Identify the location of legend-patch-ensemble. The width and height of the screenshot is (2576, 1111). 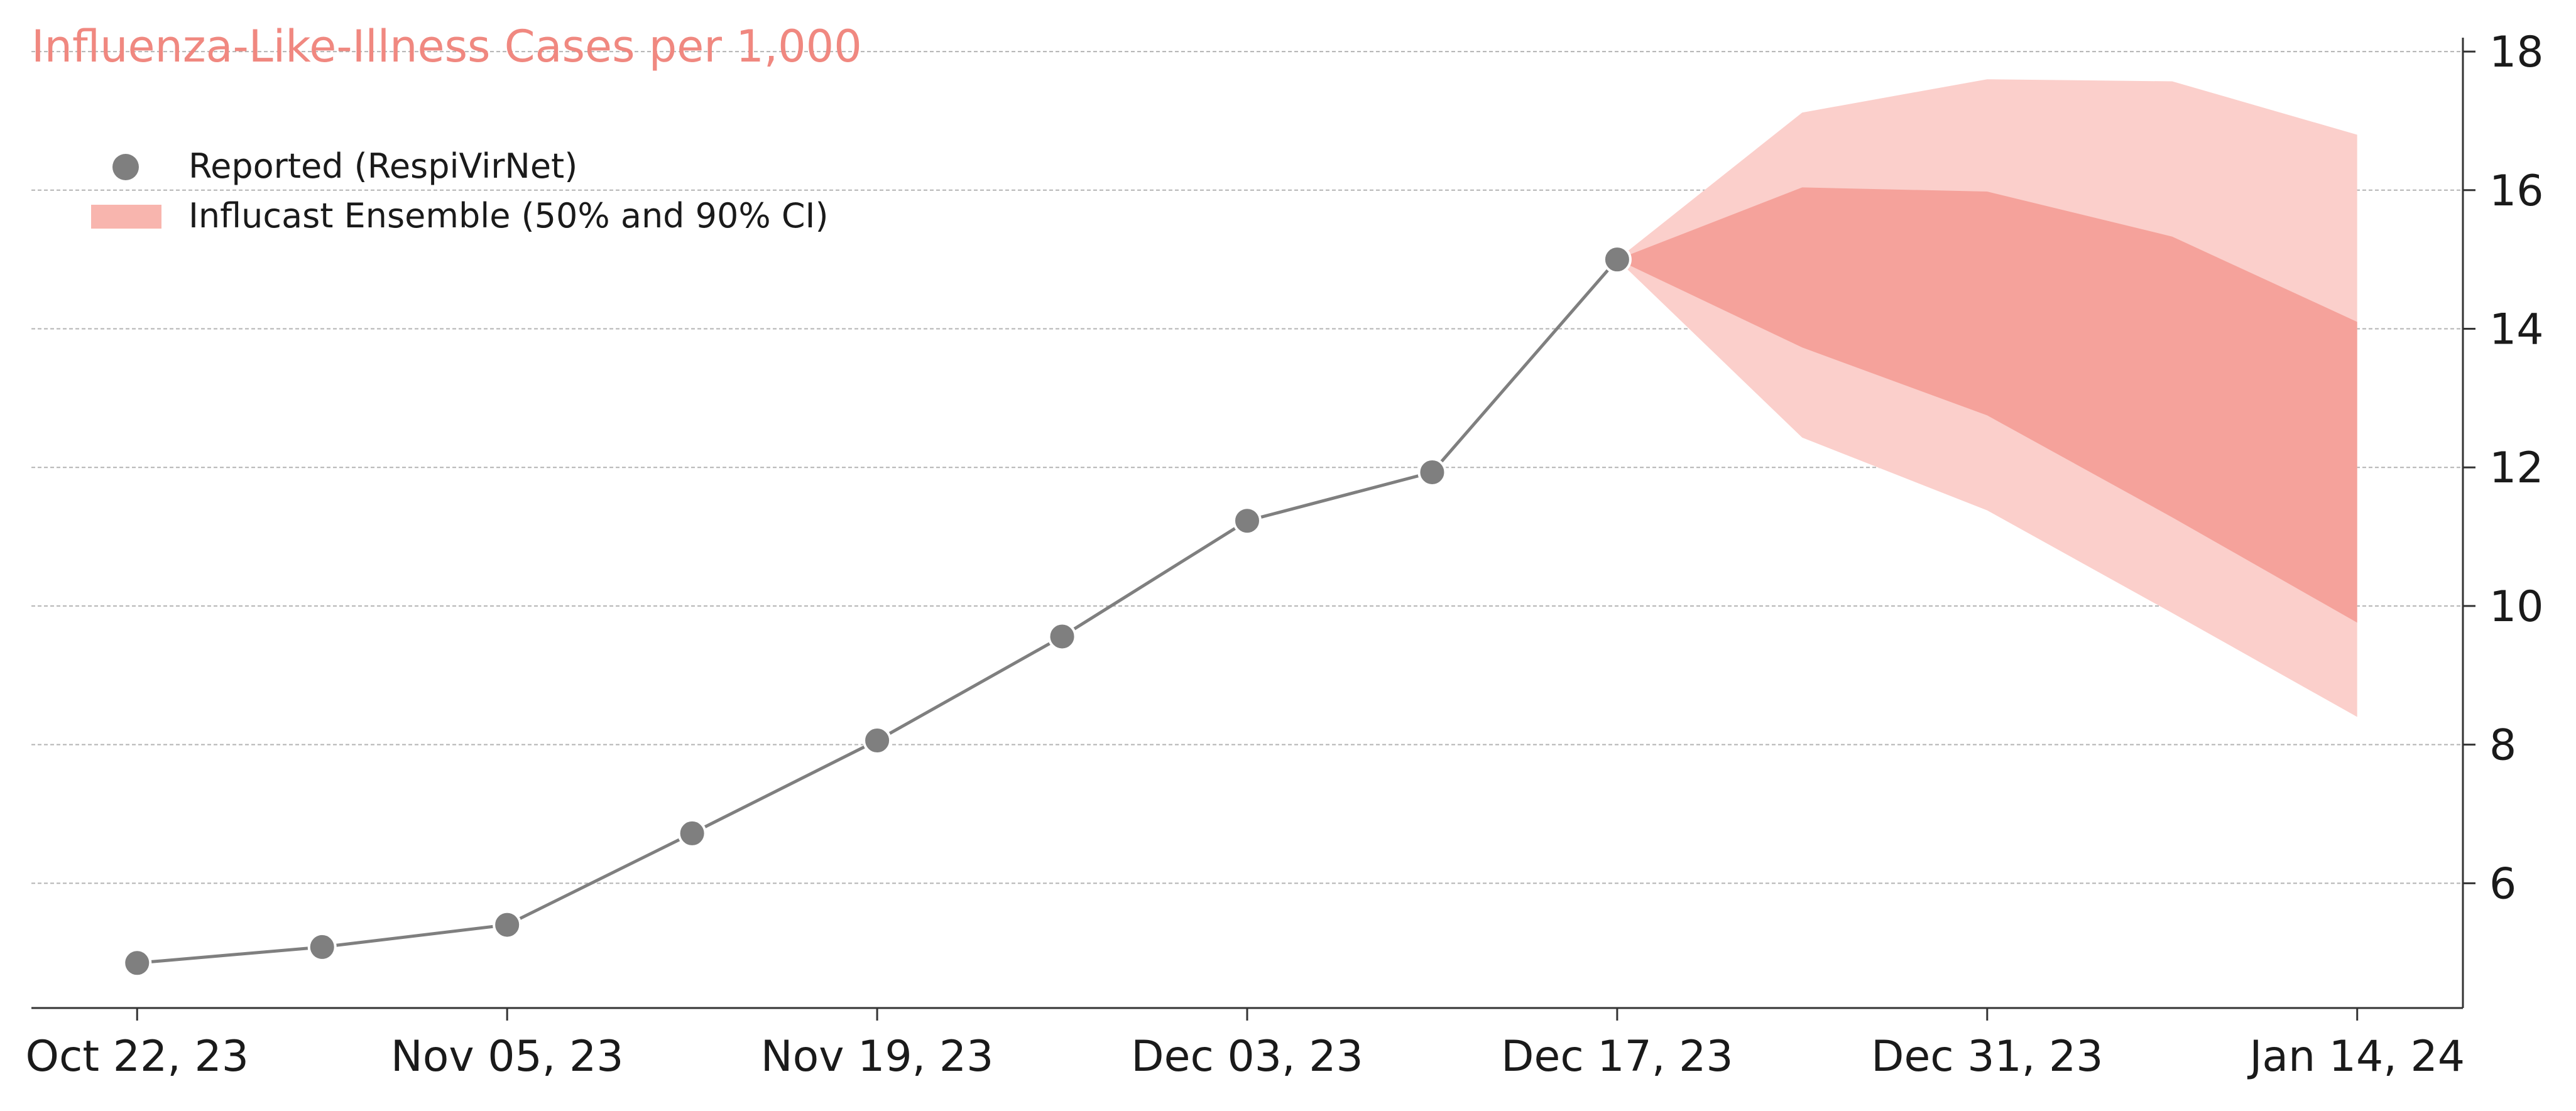
(126, 217).